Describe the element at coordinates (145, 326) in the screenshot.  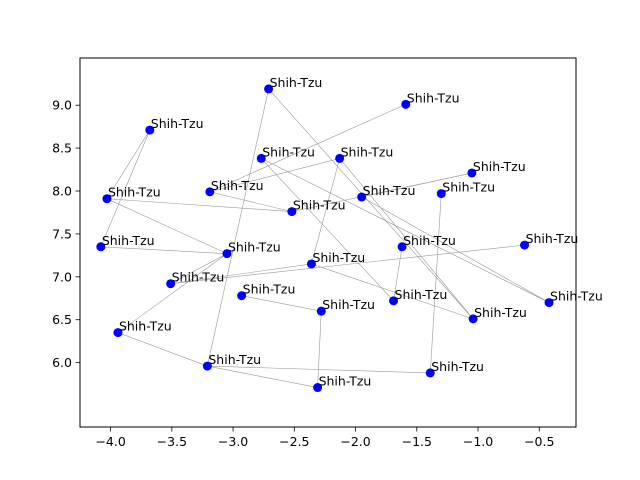
I see `point-label-22: Shih-Tzu` at that location.